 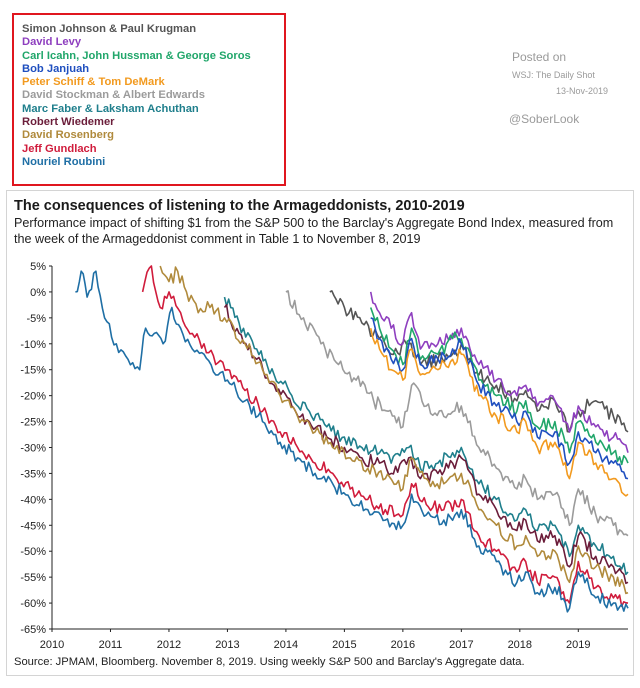 I want to click on legend-item: Nouriel Roubini, so click(x=64, y=161).